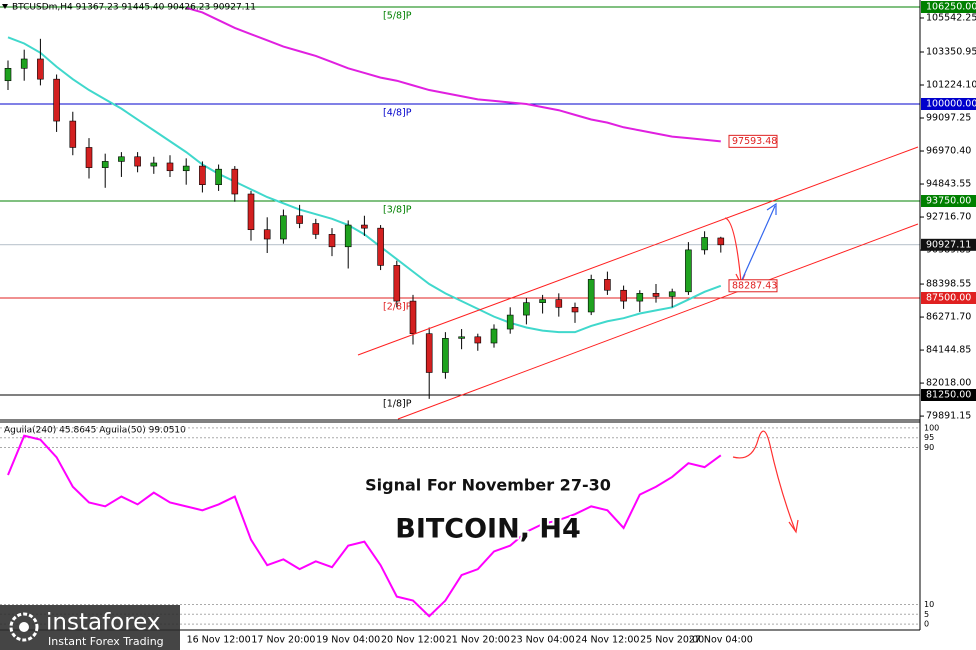 The height and width of the screenshot is (650, 976). Describe the element at coordinates (951, 103) in the screenshot. I see `level-label: 100000.00` at that location.